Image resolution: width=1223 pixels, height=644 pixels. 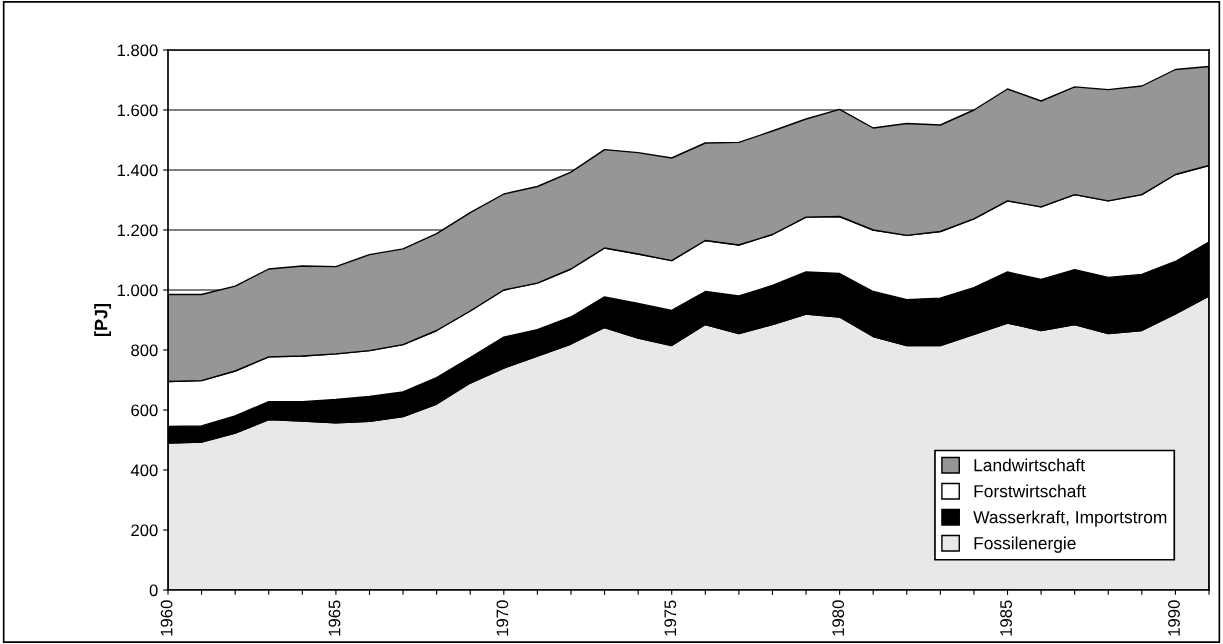 What do you see at coordinates (103, 320) in the screenshot?
I see `y-axis-title: [PJ]` at bounding box center [103, 320].